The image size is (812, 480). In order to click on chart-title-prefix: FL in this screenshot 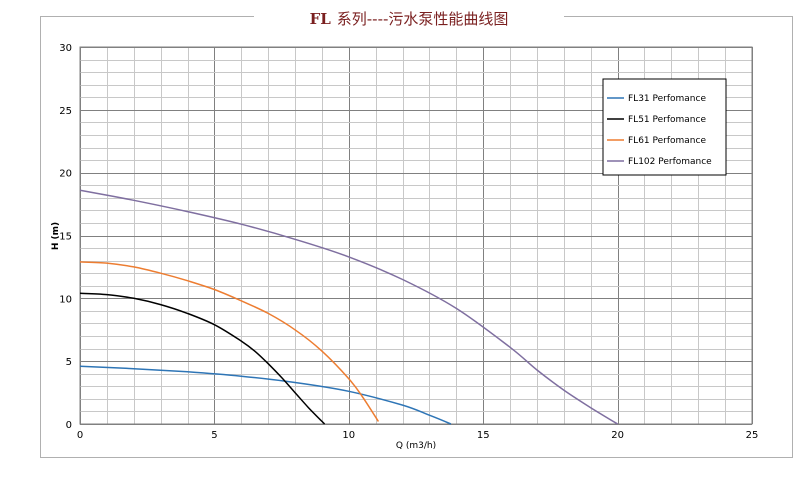, I will do `click(321, 19)`.